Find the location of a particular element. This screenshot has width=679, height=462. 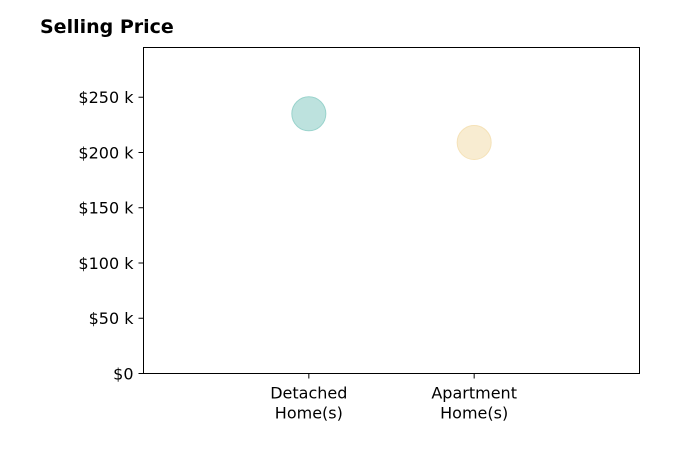

data-points is located at coordinates (391, 128).